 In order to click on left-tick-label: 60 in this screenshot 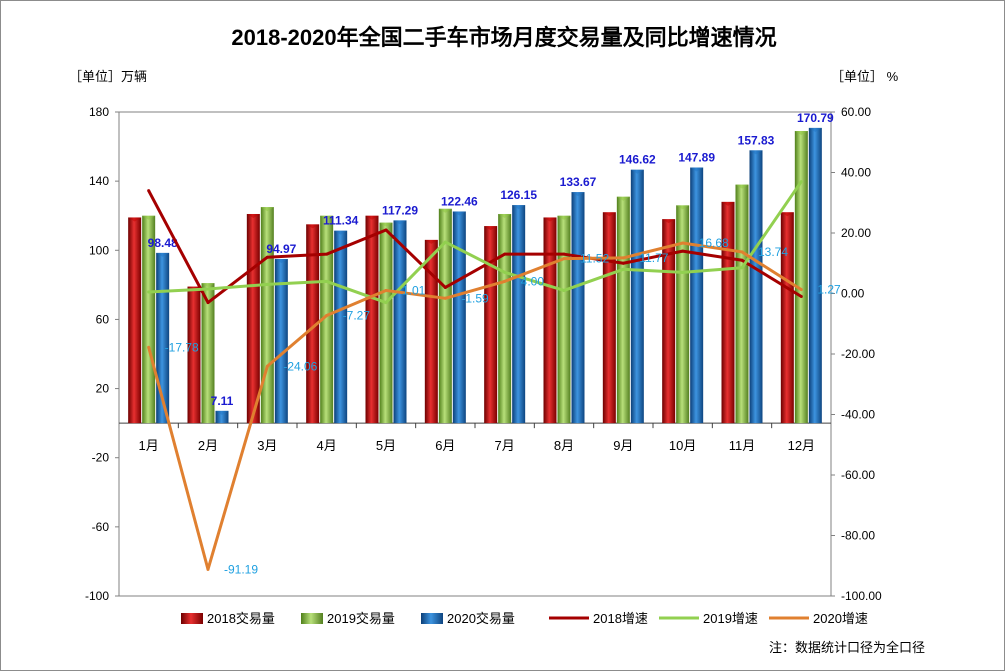, I will do `click(103, 319)`.